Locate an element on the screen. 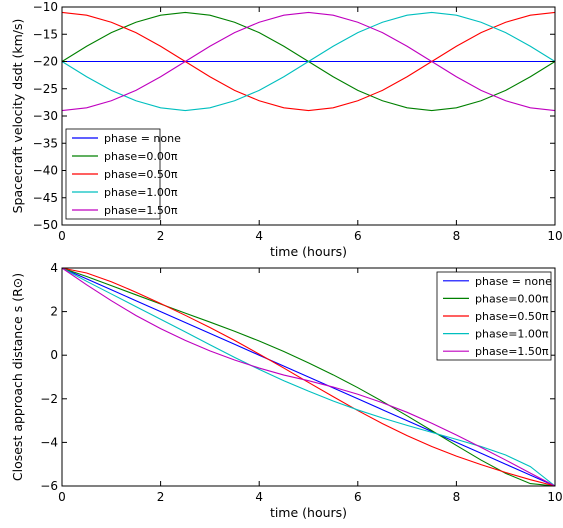 The width and height of the screenshot is (563, 528). y-tick-label: 2 is located at coordinates (54, 312).